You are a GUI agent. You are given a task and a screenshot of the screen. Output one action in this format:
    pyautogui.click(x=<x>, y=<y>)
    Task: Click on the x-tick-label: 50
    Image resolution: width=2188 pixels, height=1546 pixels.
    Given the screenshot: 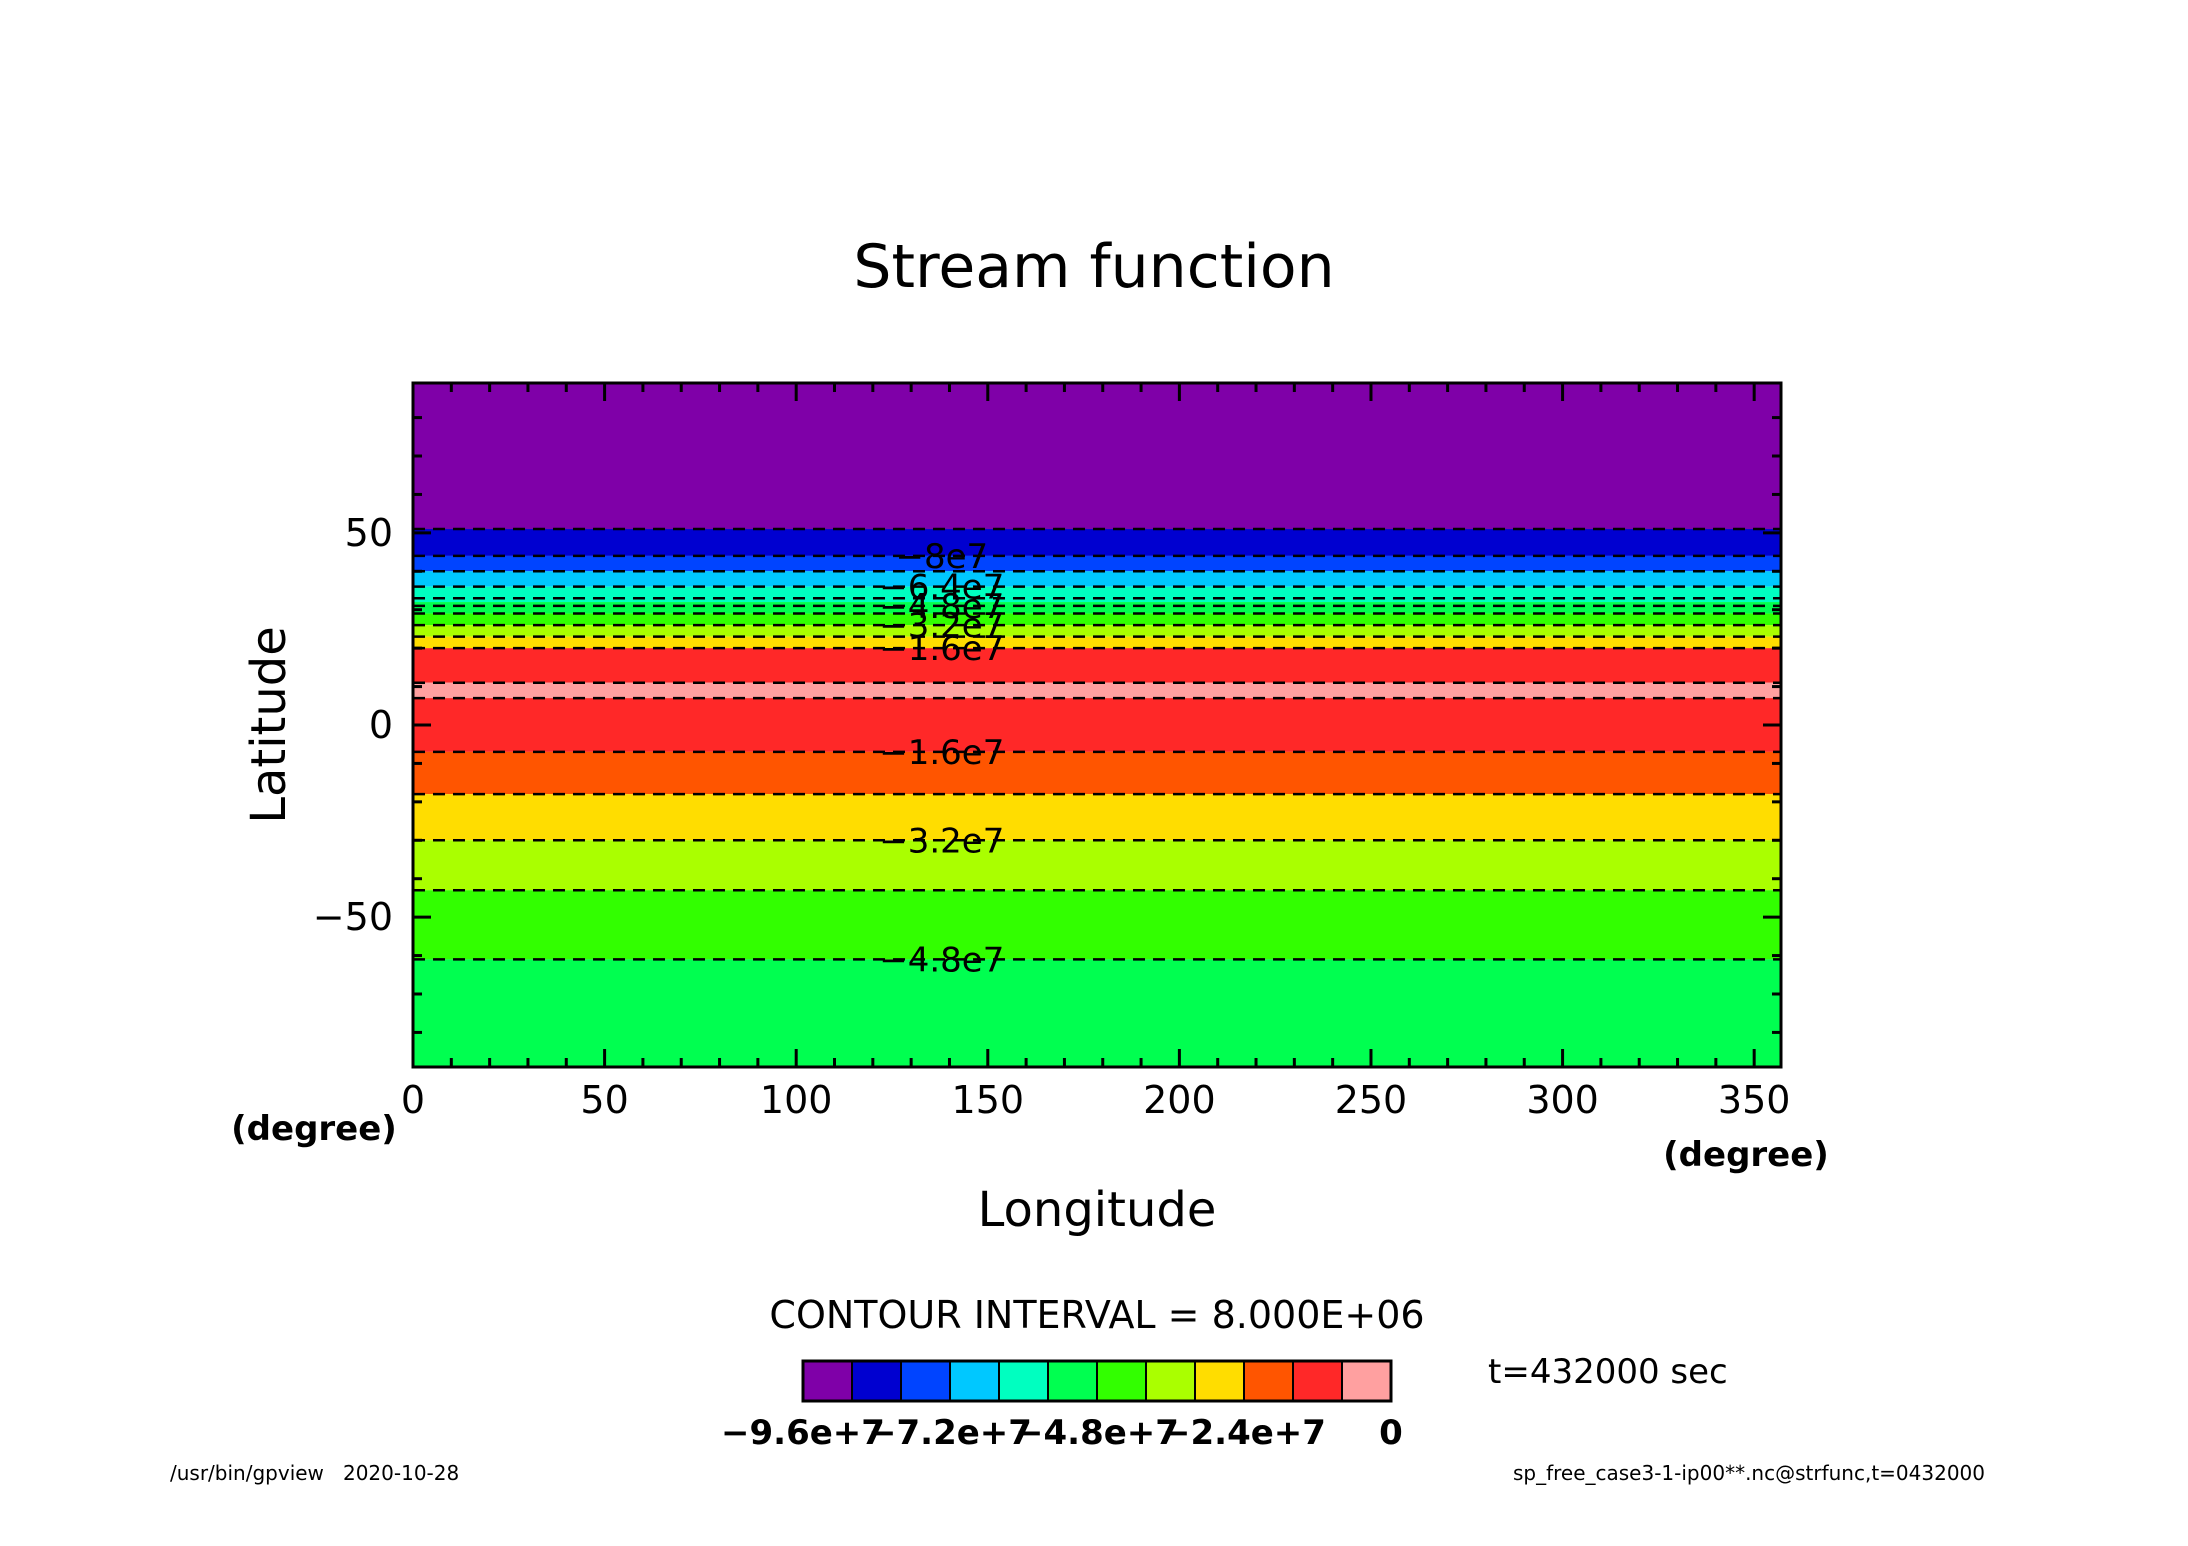 What is the action you would take?
    pyautogui.click(x=604, y=1100)
    